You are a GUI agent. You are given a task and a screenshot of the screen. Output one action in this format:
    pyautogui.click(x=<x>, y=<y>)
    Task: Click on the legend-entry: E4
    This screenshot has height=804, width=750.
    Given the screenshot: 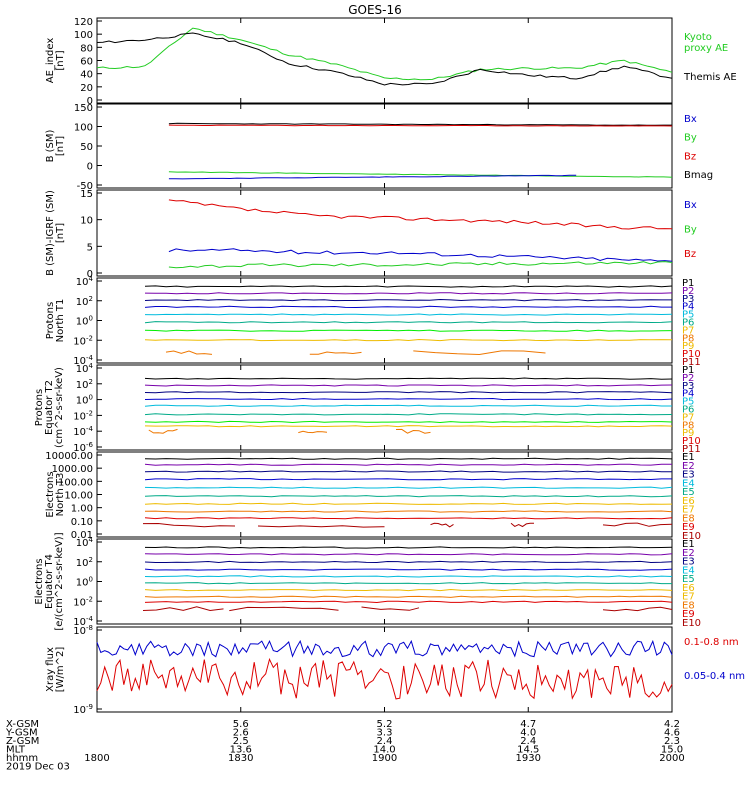 What is the action you would take?
    pyautogui.click(x=688, y=483)
    